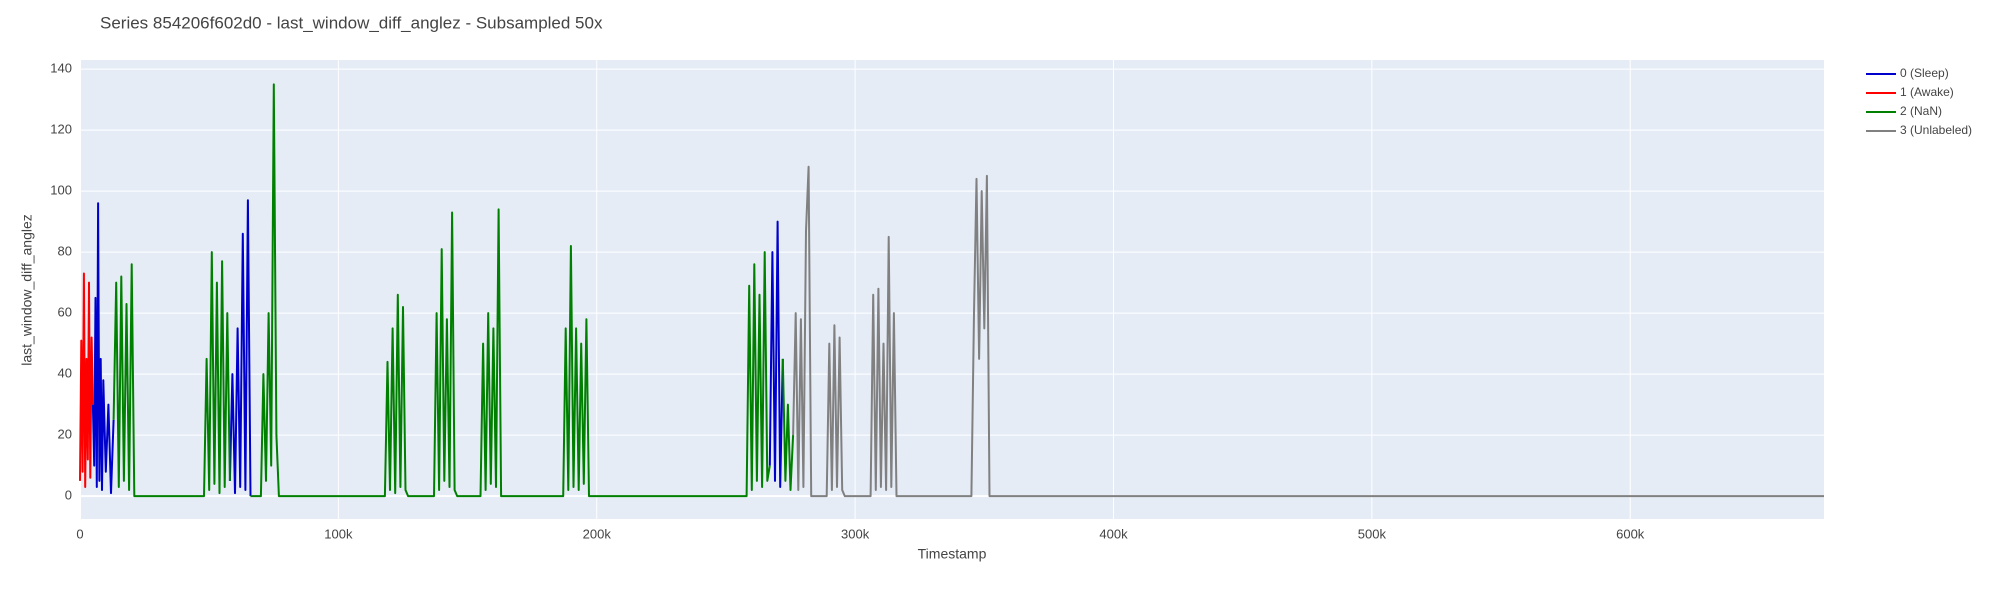  Describe the element at coordinates (86, 380) in the screenshot. I see `series-line` at that location.